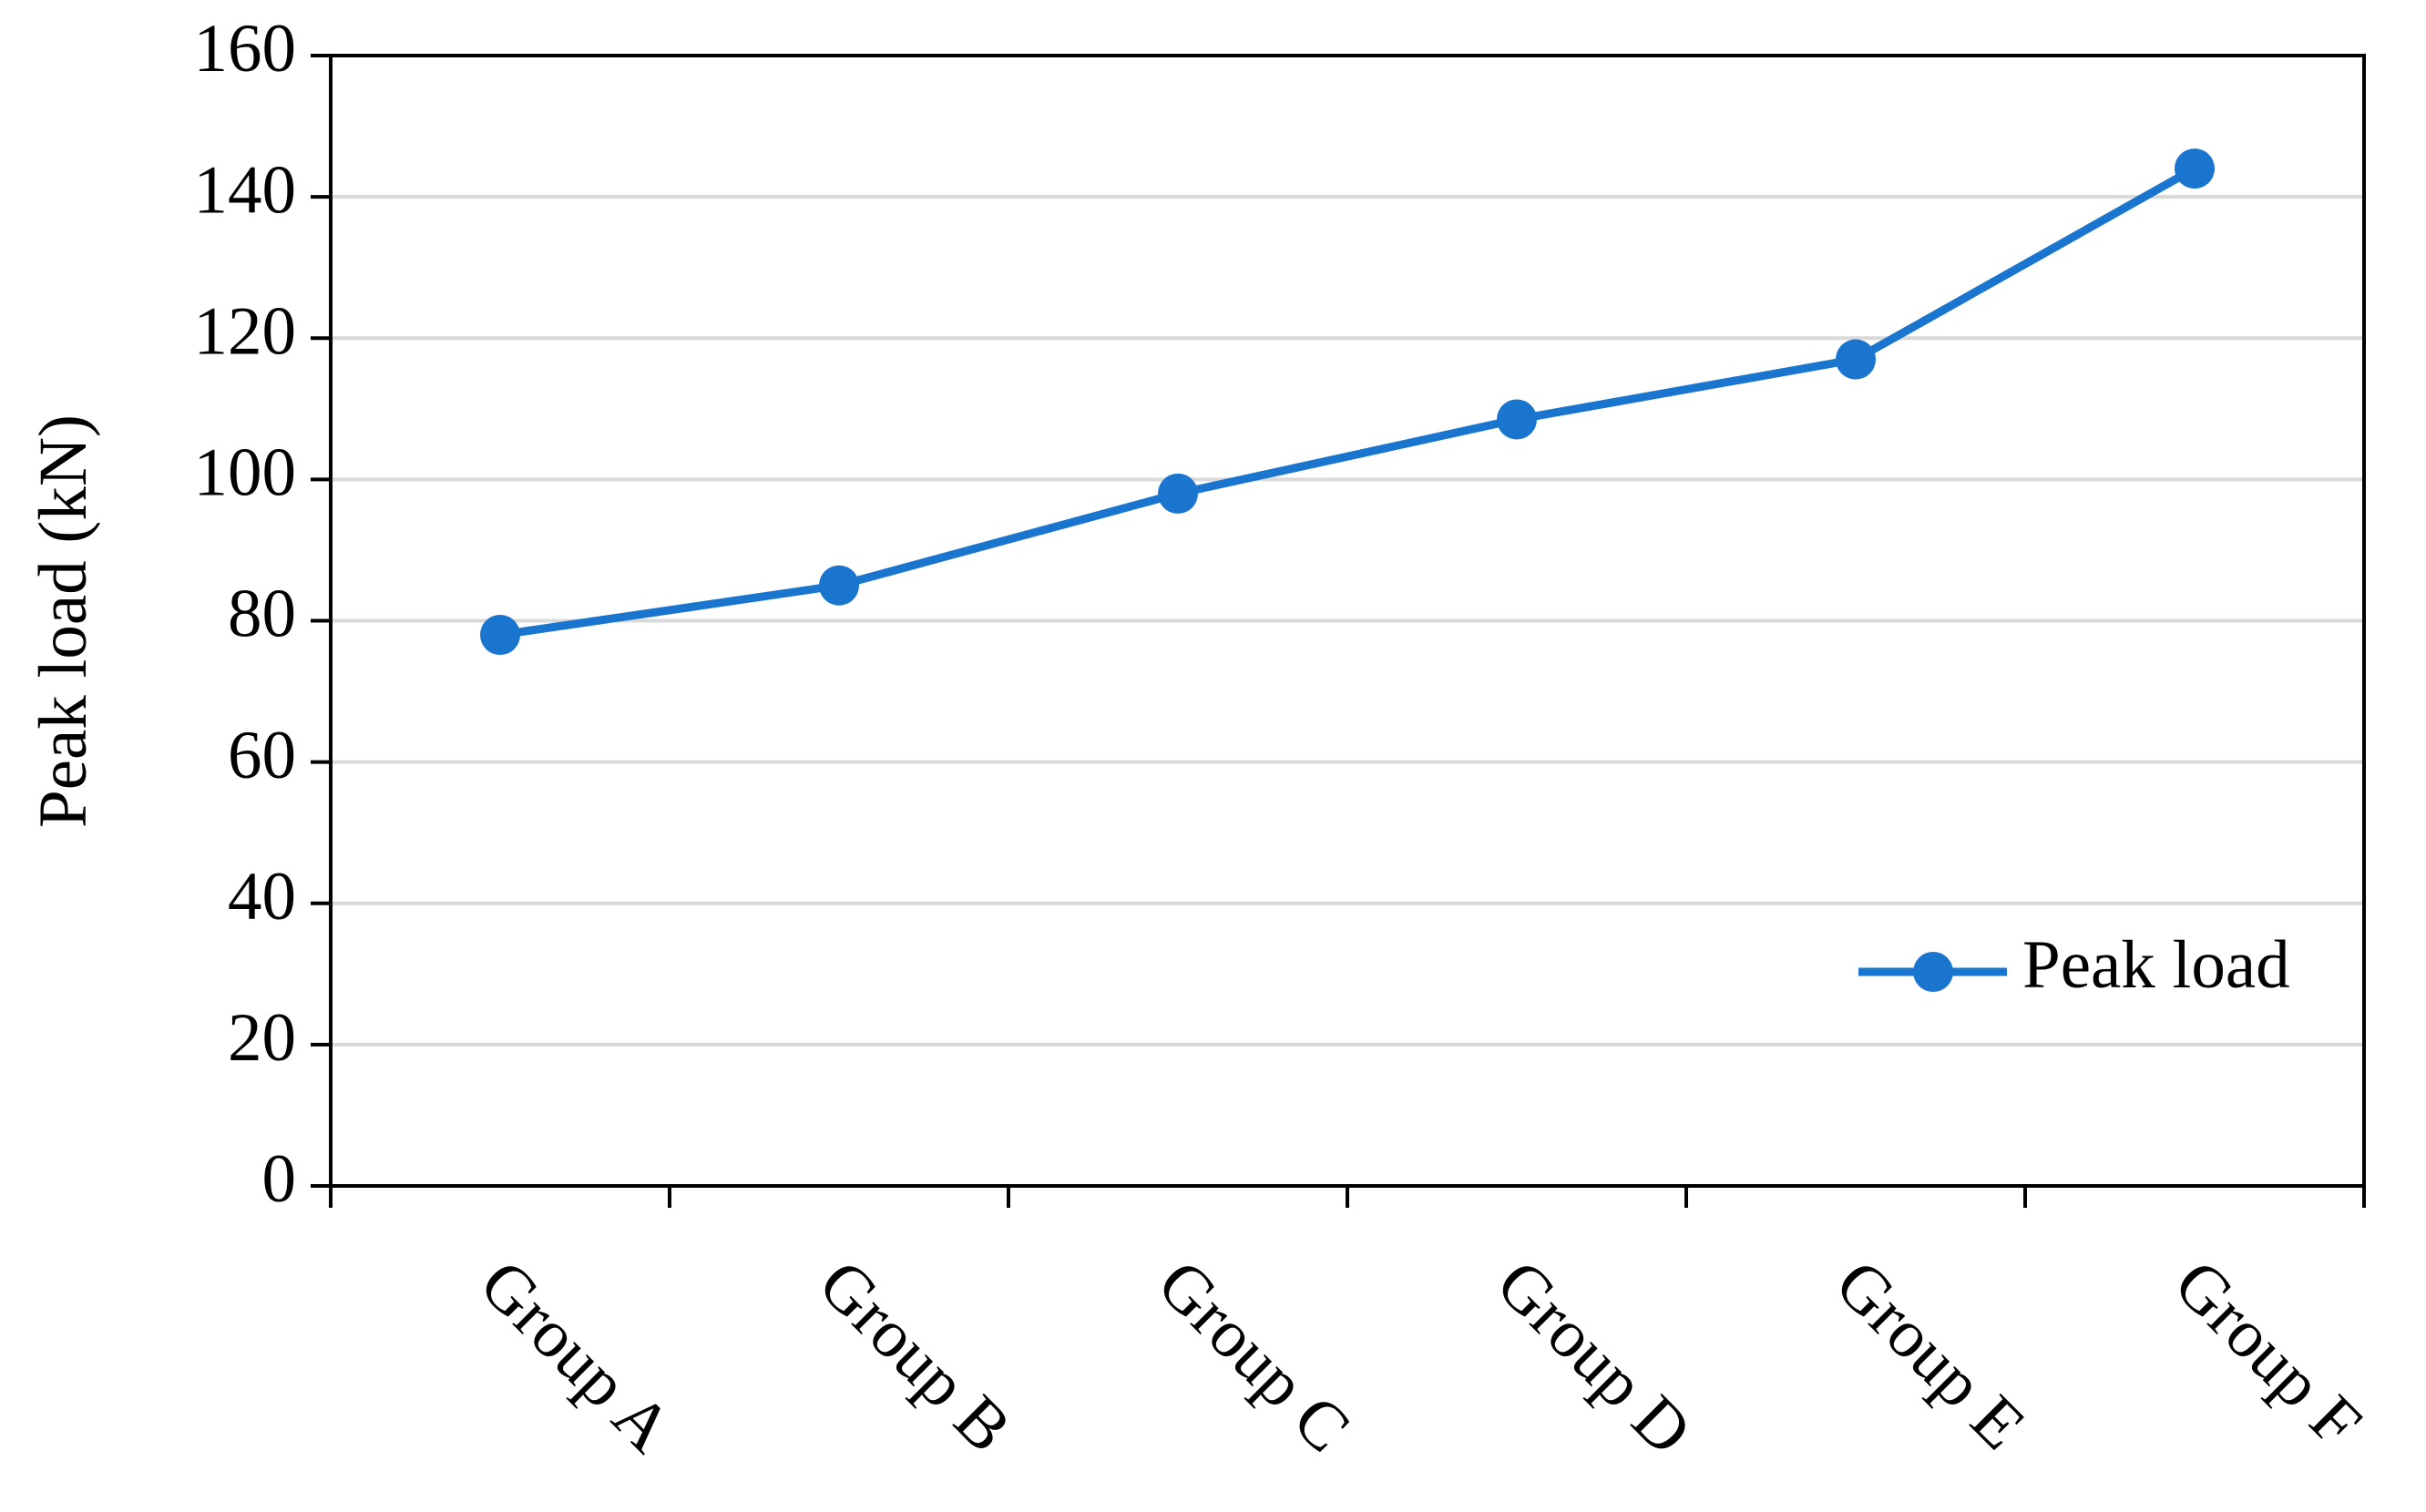 The image size is (2426, 1512). What do you see at coordinates (915, 1356) in the screenshot?
I see `x-tick-label: Group B` at bounding box center [915, 1356].